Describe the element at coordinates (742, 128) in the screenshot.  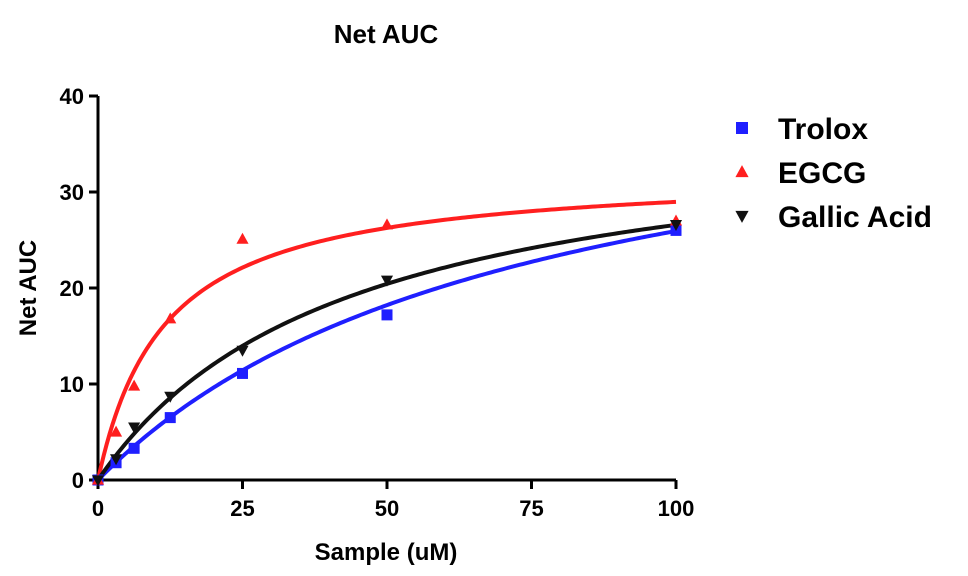
I see `legend-marker-trolox` at that location.